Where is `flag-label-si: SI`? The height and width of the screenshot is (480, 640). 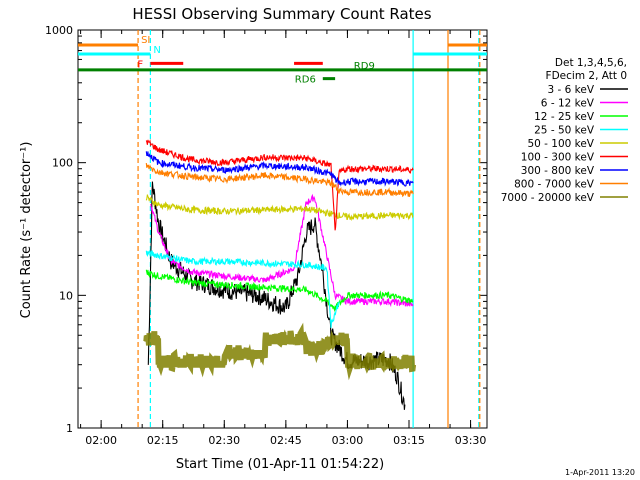
flag-label-si: SI is located at coordinates (145, 40).